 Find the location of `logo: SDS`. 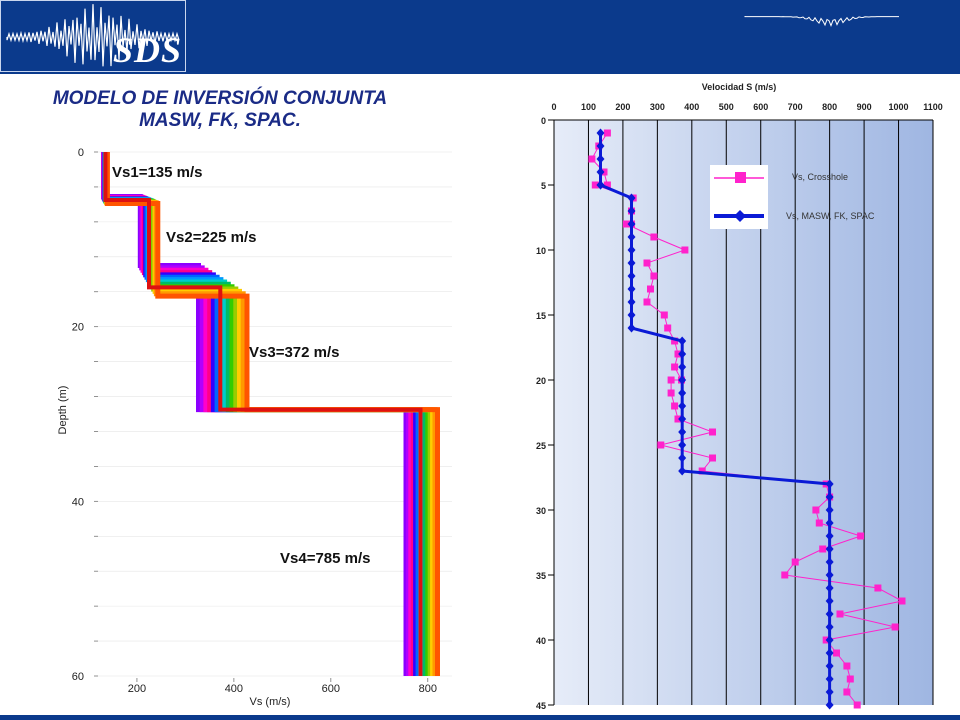

logo: SDS is located at coordinates (93, 36).